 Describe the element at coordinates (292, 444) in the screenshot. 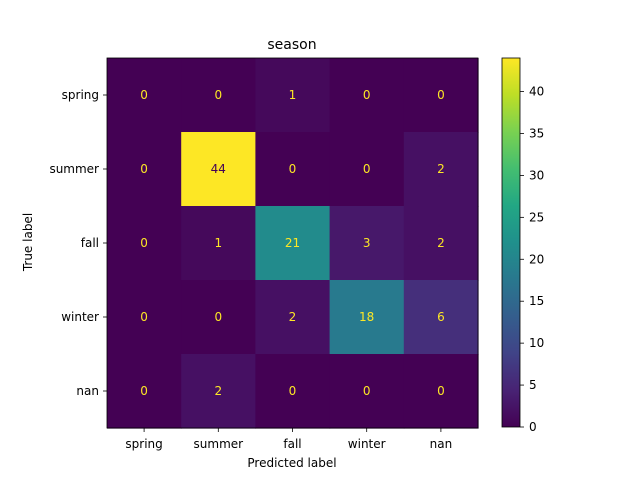

I see `x-tick-label: fall` at that location.